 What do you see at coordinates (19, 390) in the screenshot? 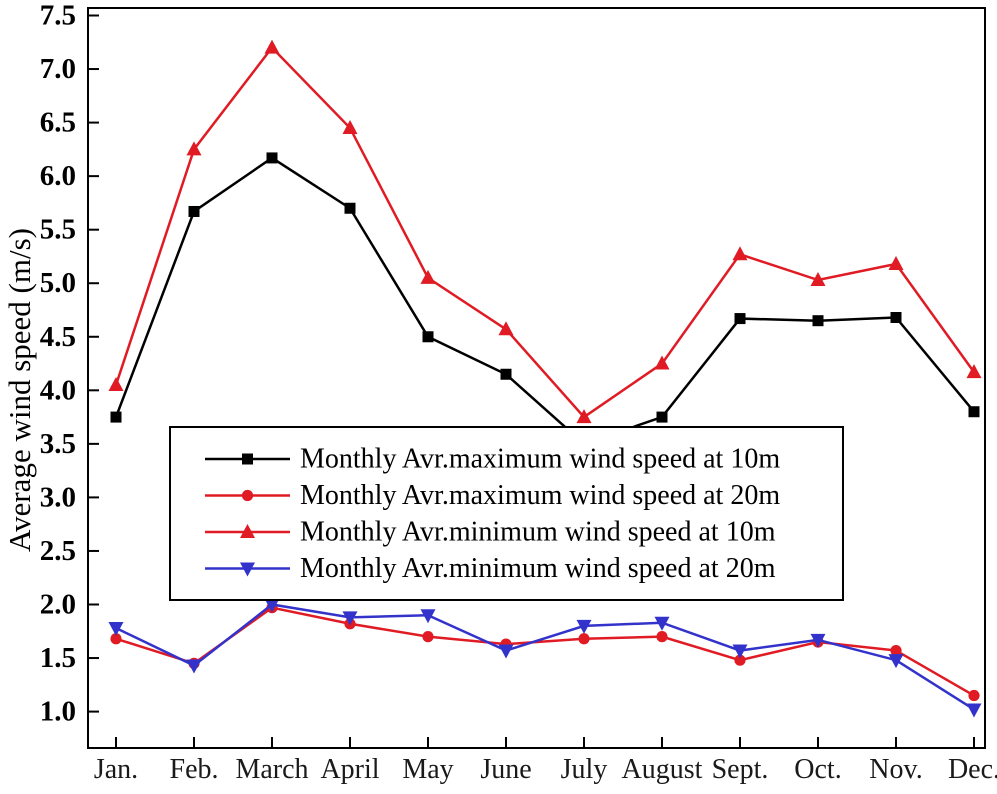
I see `y-axis-title: Average wind speed (m/s)` at bounding box center [19, 390].